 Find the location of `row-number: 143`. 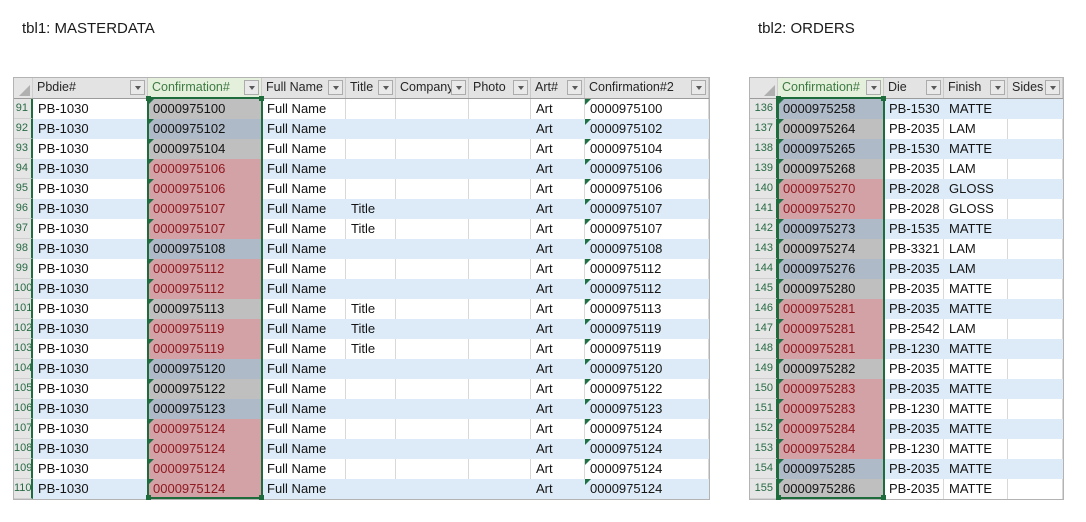

row-number: 143 is located at coordinates (764, 249).